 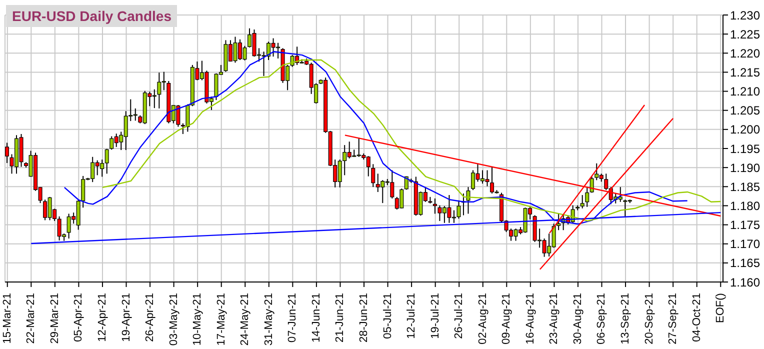 What do you see at coordinates (150, 317) in the screenshot?
I see `x-tick-label: 26-Apr-21` at bounding box center [150, 317].